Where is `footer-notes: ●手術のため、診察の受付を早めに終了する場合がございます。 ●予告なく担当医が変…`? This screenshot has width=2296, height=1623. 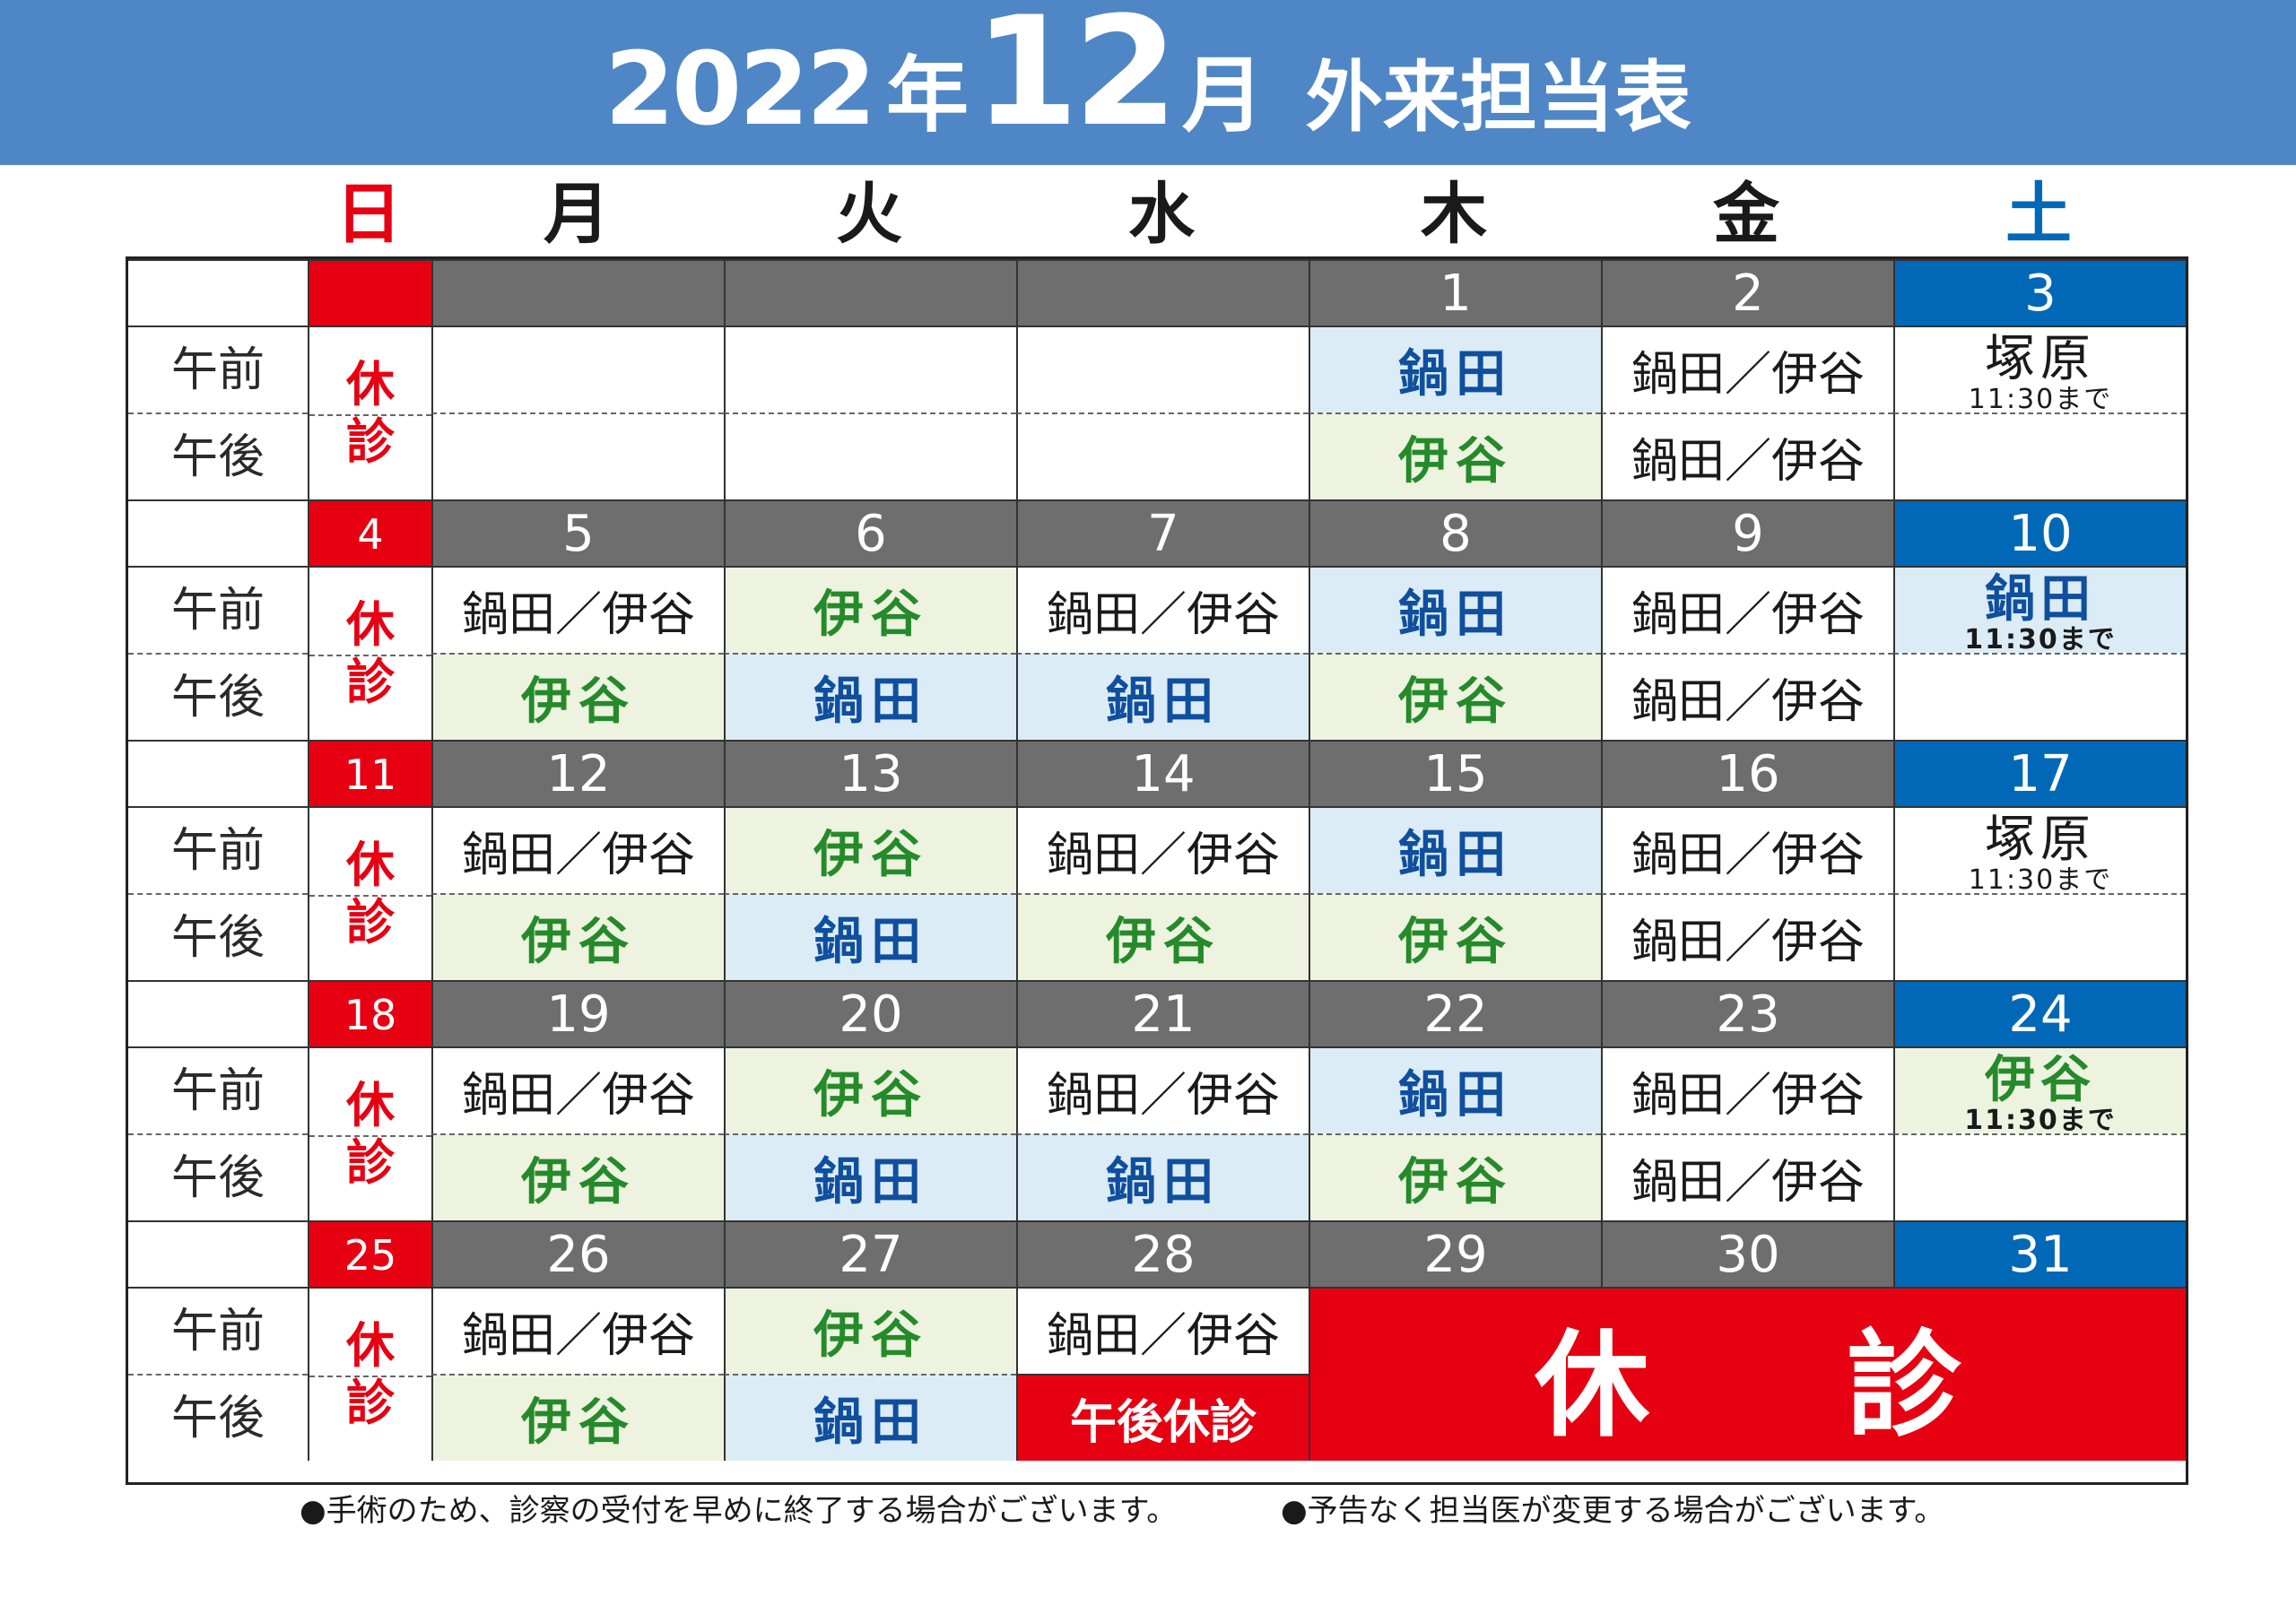 footer-notes: ●手術のため、診察の受付を早めに終了する場合がございます。 ●予告なく担当医が変… is located at coordinates (1148, 1510).